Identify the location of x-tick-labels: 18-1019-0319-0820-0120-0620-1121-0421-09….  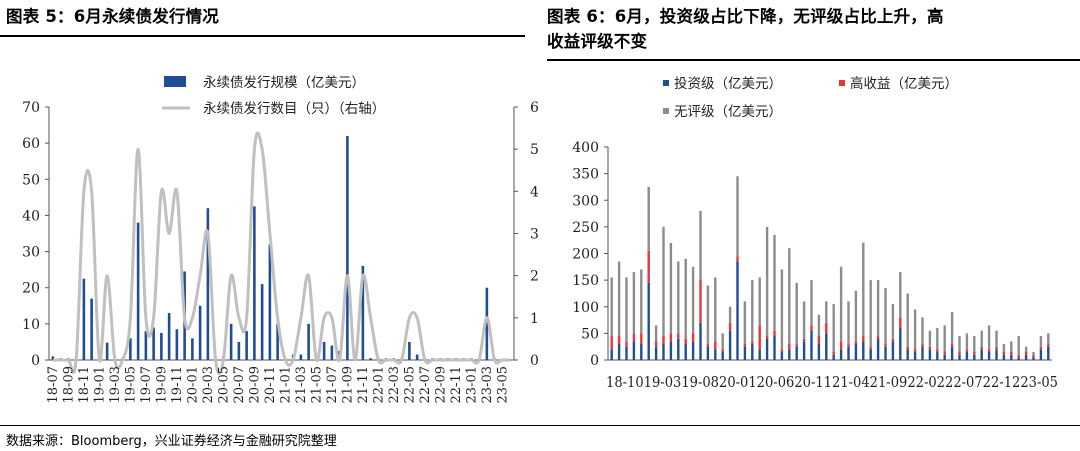
(832, 383).